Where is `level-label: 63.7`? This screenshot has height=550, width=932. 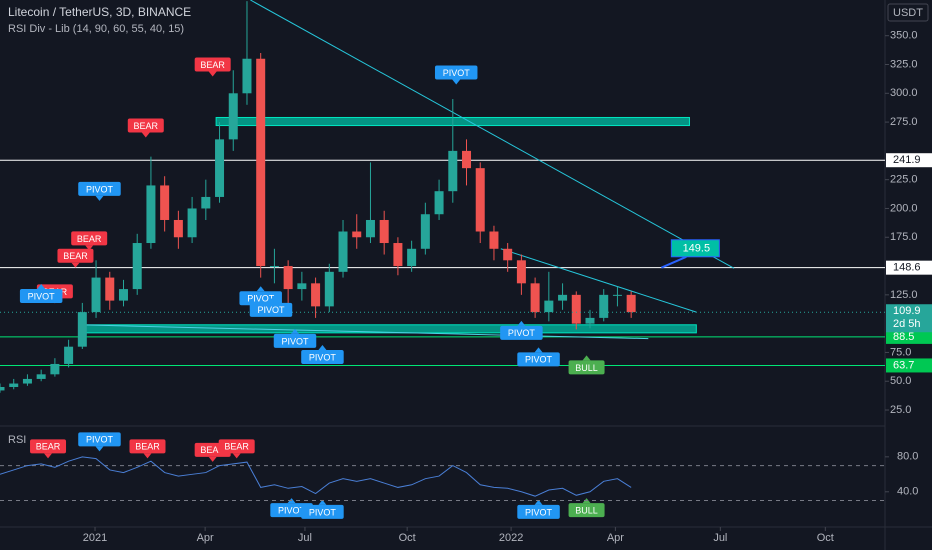
level-label: 63.7 is located at coordinates (903, 365).